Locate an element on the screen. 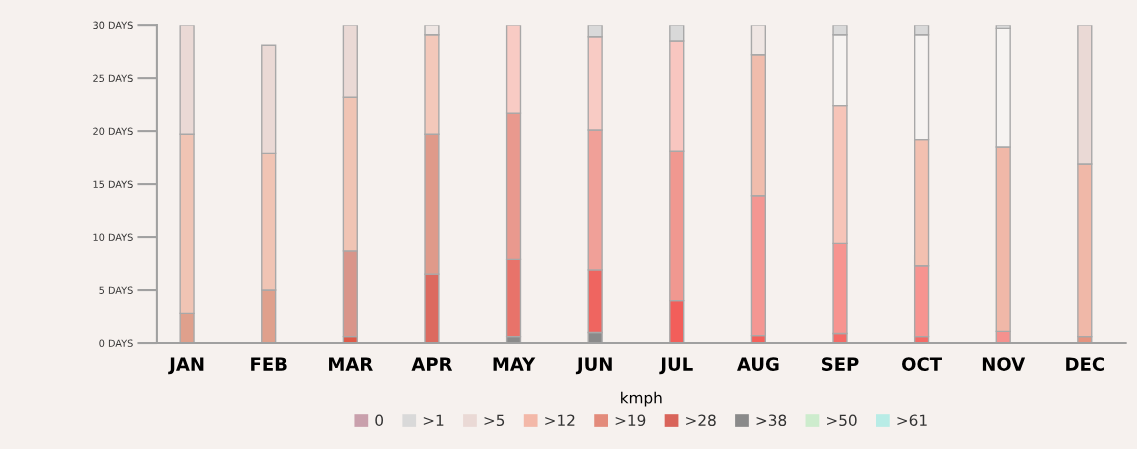 The image size is (1137, 449). y-tick-label: 25 DAYS is located at coordinates (113, 78).